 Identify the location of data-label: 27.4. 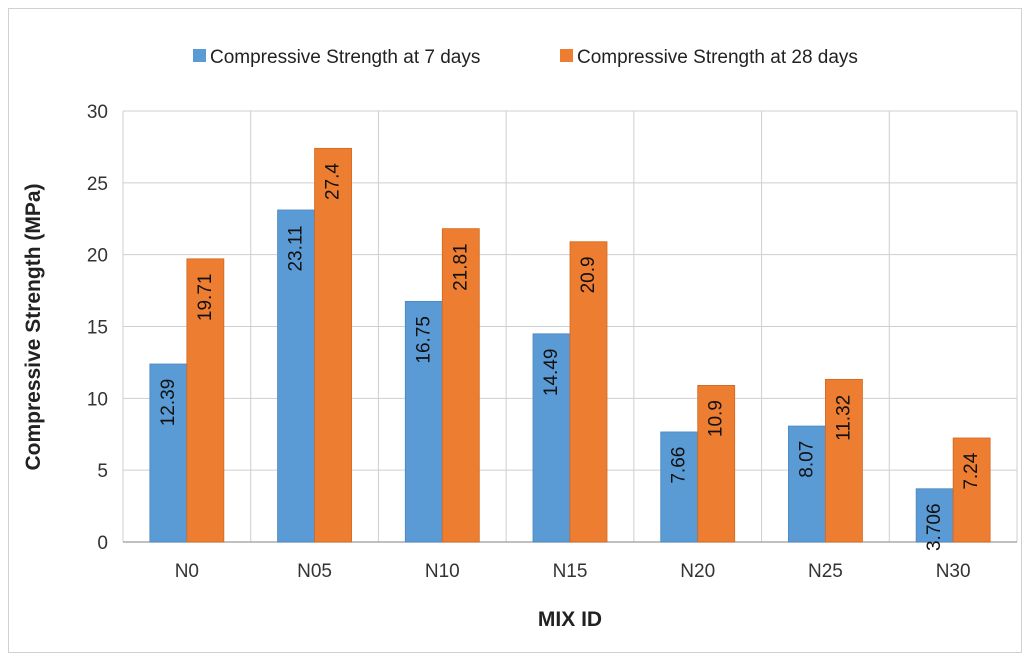
(333, 181).